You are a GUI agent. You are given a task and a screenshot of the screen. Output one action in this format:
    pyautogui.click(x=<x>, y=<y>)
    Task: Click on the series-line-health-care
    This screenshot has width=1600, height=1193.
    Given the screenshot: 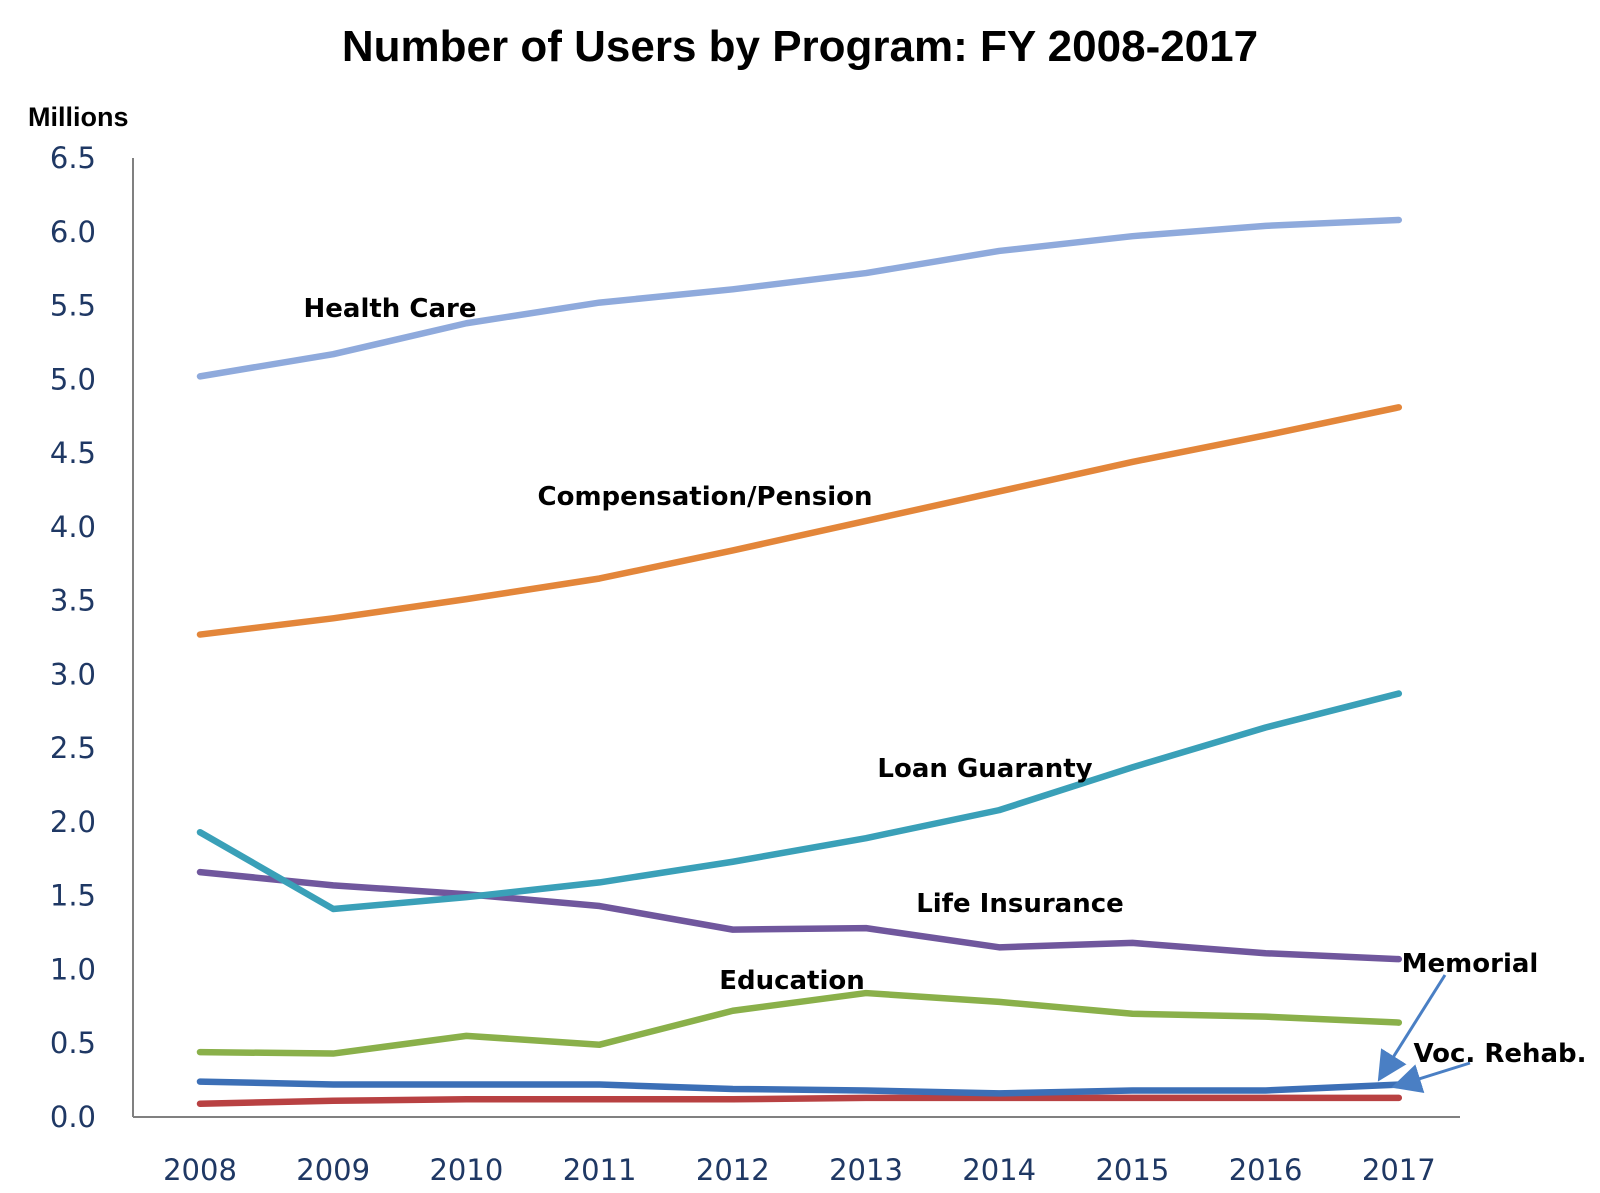 What is the action you would take?
    pyautogui.click(x=799, y=298)
    